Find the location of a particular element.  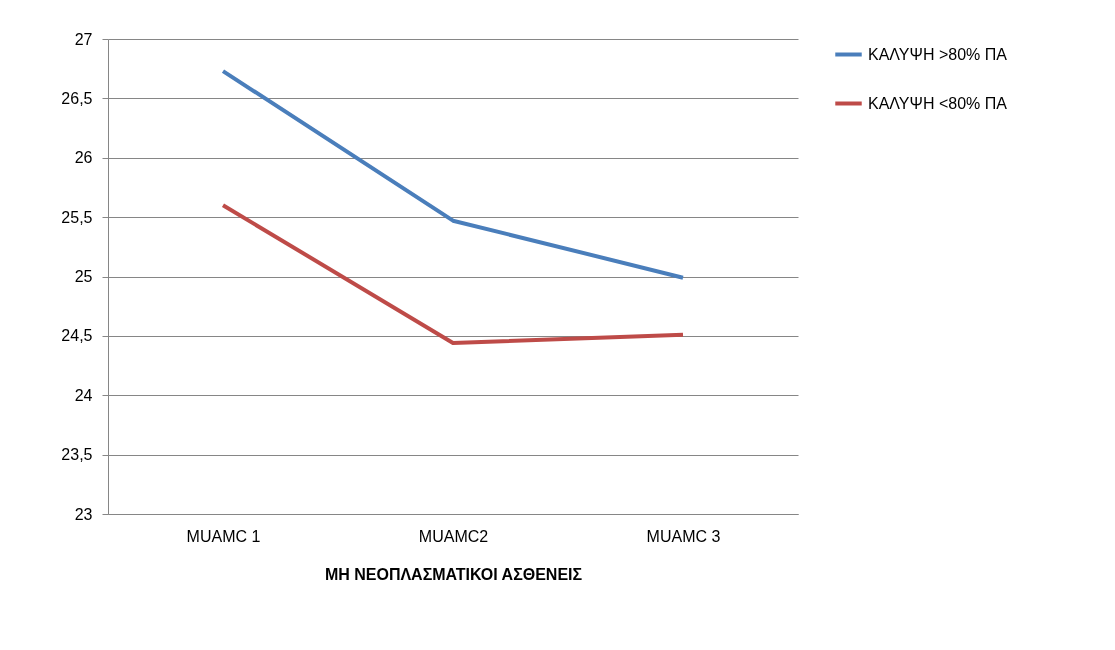

x-tick-label: MUAMC 3 is located at coordinates (683, 536).